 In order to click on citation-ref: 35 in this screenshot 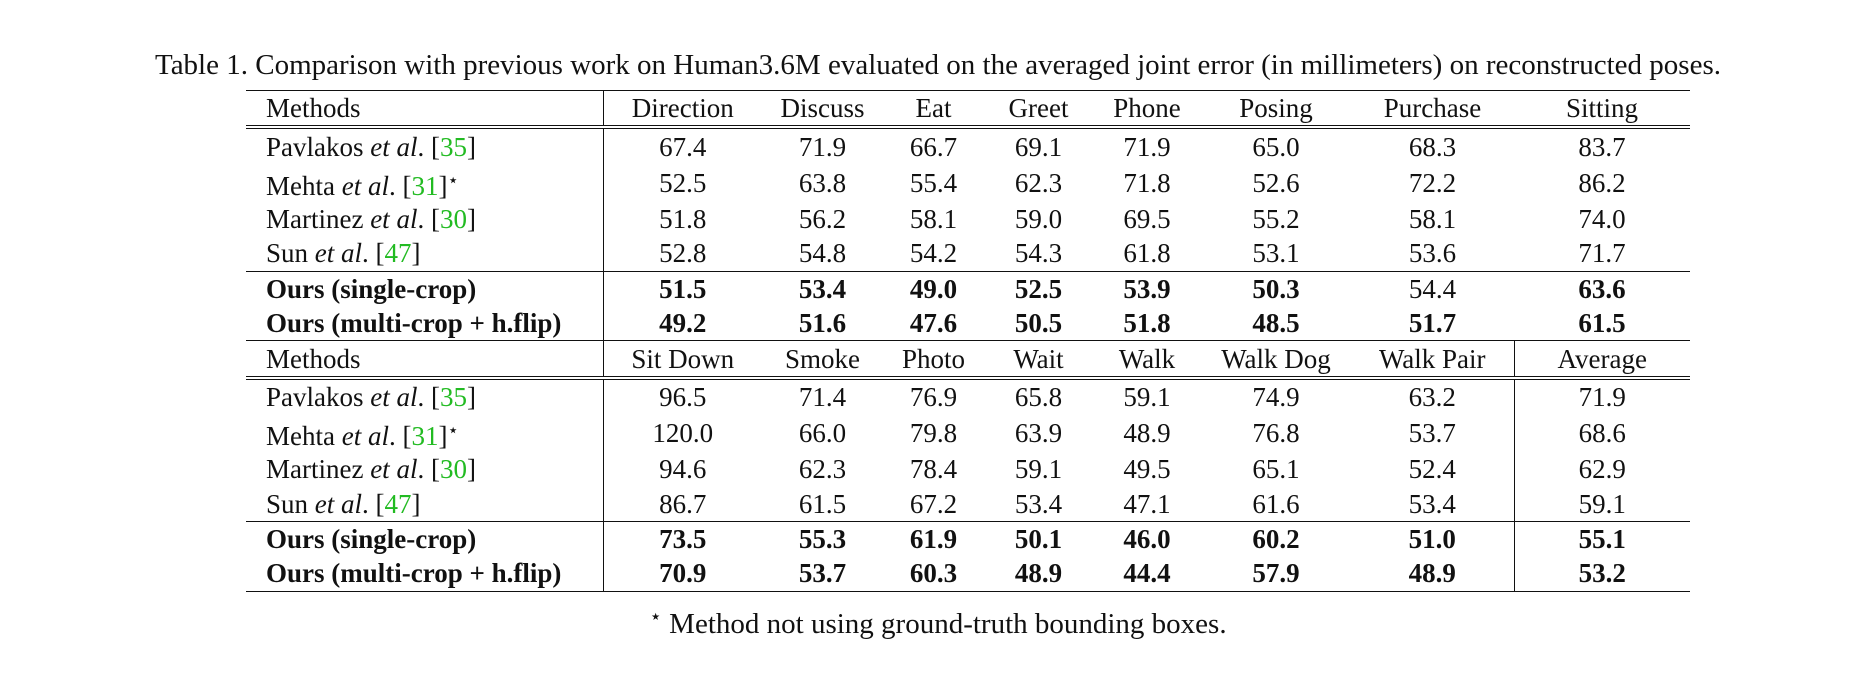, I will do `click(453, 396)`.